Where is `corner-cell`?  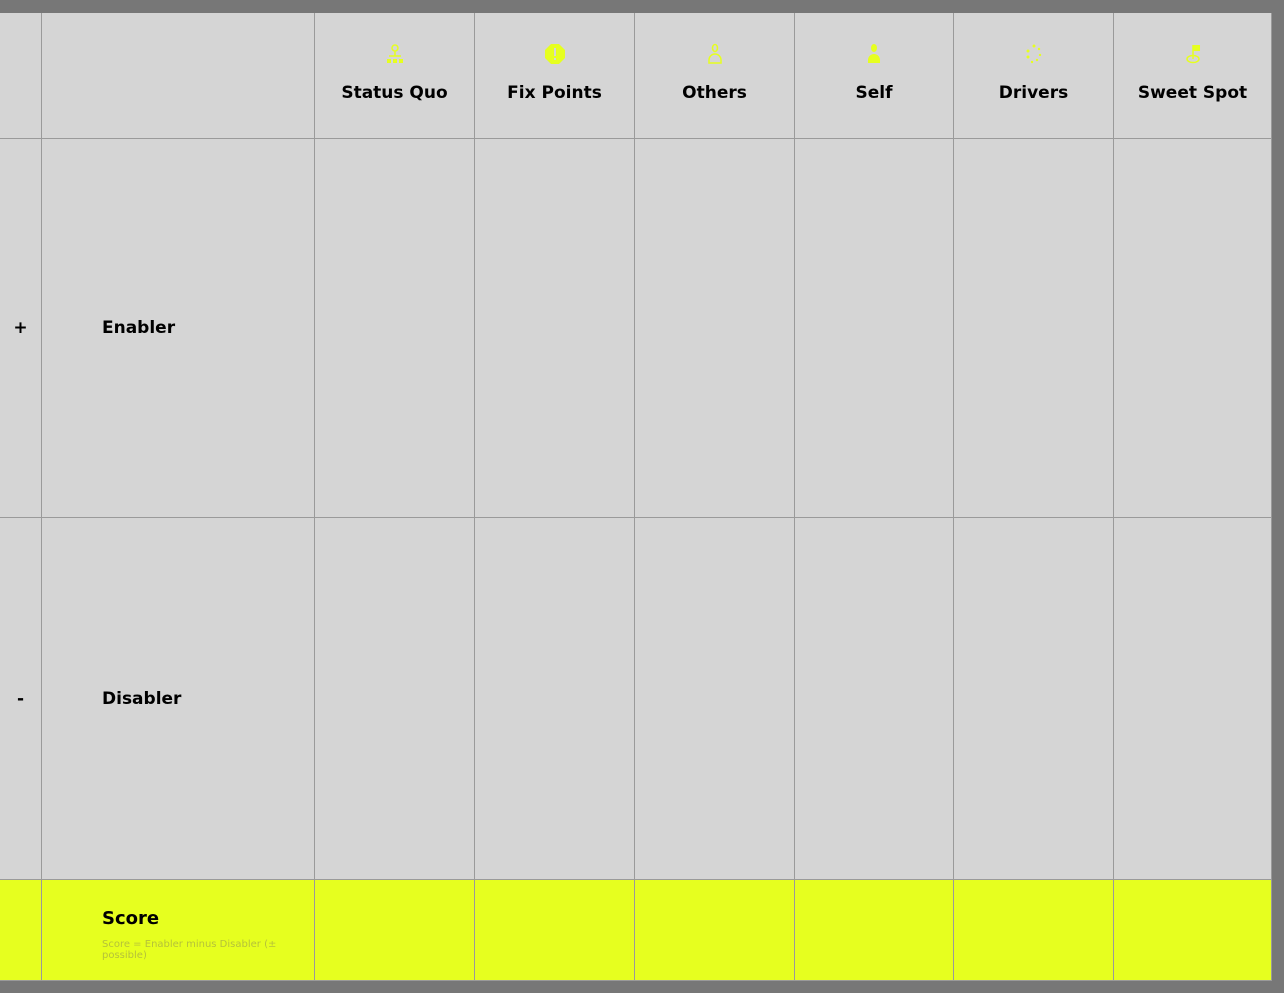
corner-cell is located at coordinates (21, 76).